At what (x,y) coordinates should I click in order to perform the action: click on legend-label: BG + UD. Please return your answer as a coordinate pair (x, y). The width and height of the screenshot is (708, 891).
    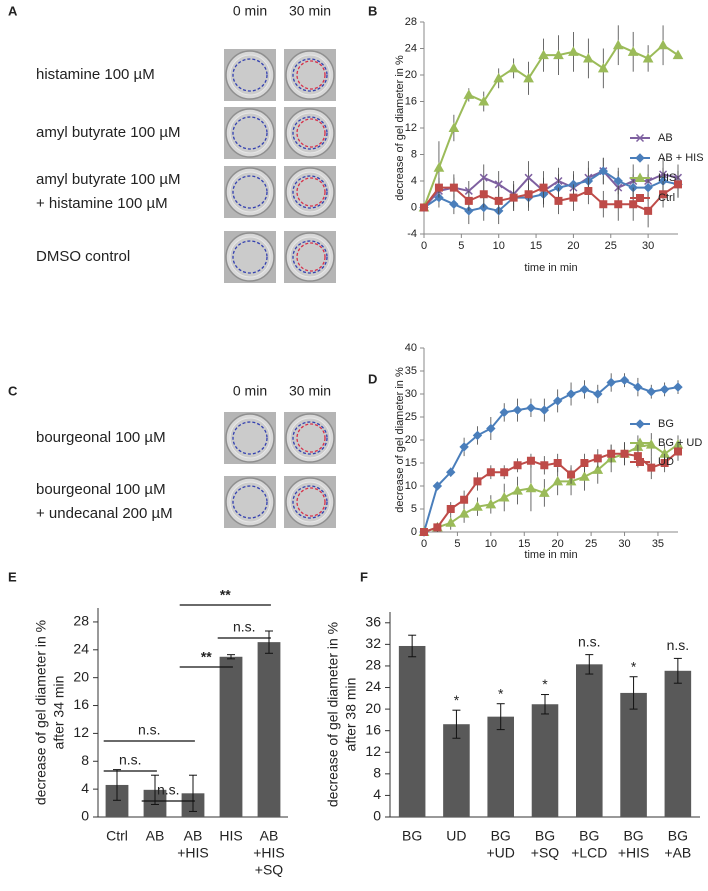
    Looking at the image, I should click on (680, 443).